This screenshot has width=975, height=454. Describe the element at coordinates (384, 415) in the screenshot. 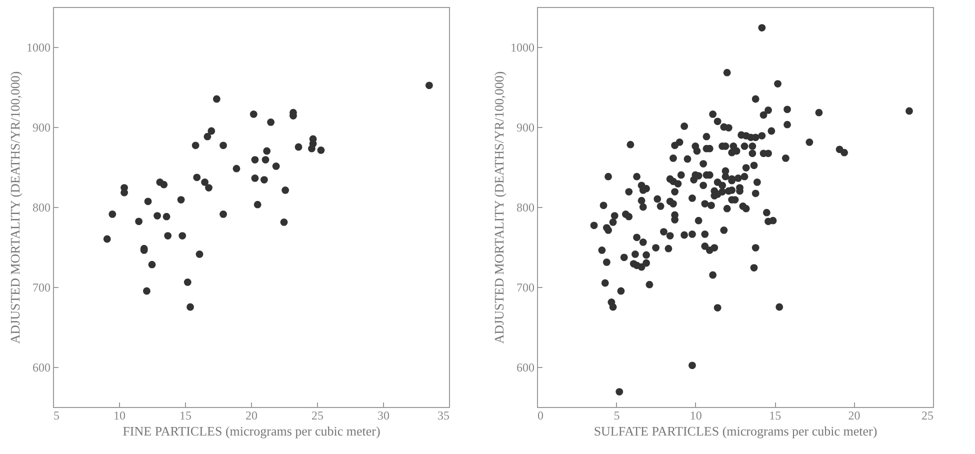

I see `x-tick-label: 30` at that location.